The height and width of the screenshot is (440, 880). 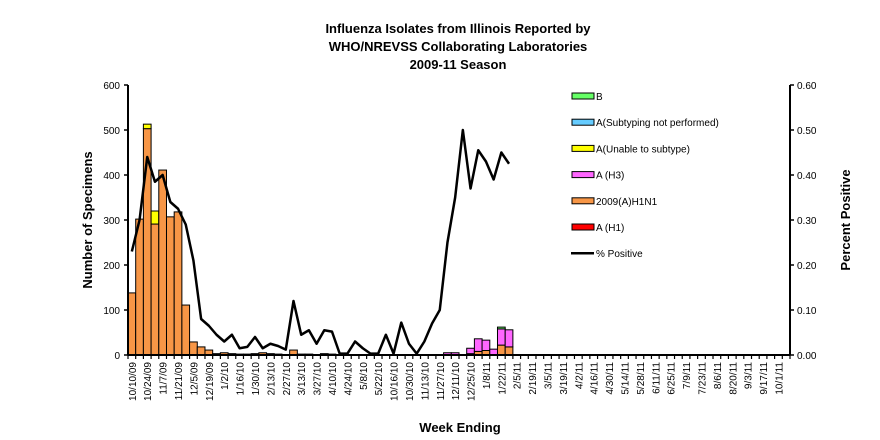 I want to click on x-axis-label: Week Ending, so click(x=459, y=427).